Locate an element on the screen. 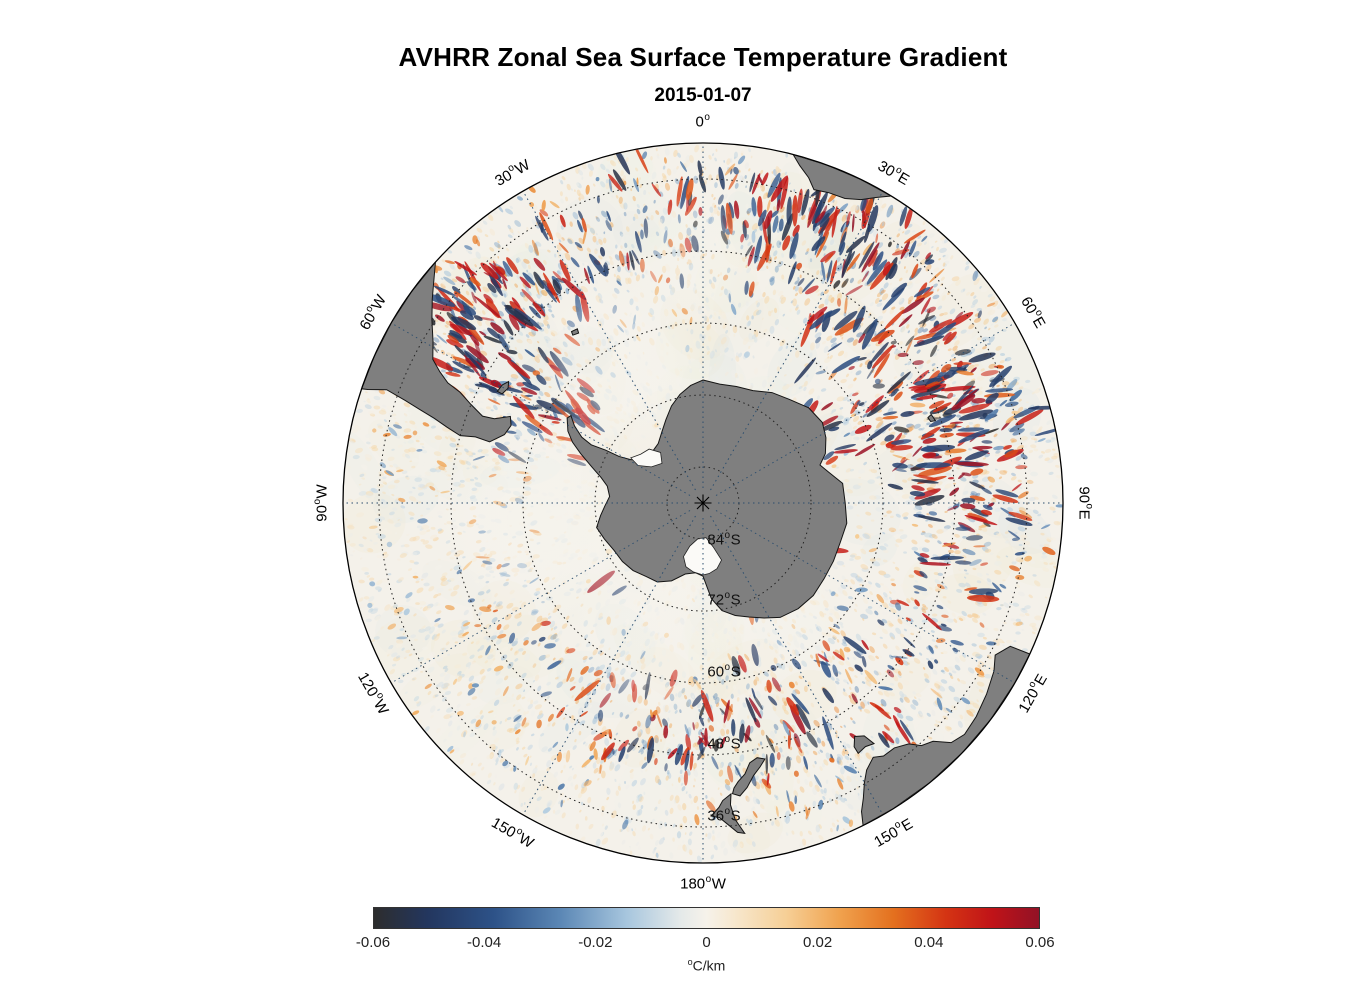 This screenshot has height=1000, width=1356. degree-superscript: o is located at coordinates (690, 962).